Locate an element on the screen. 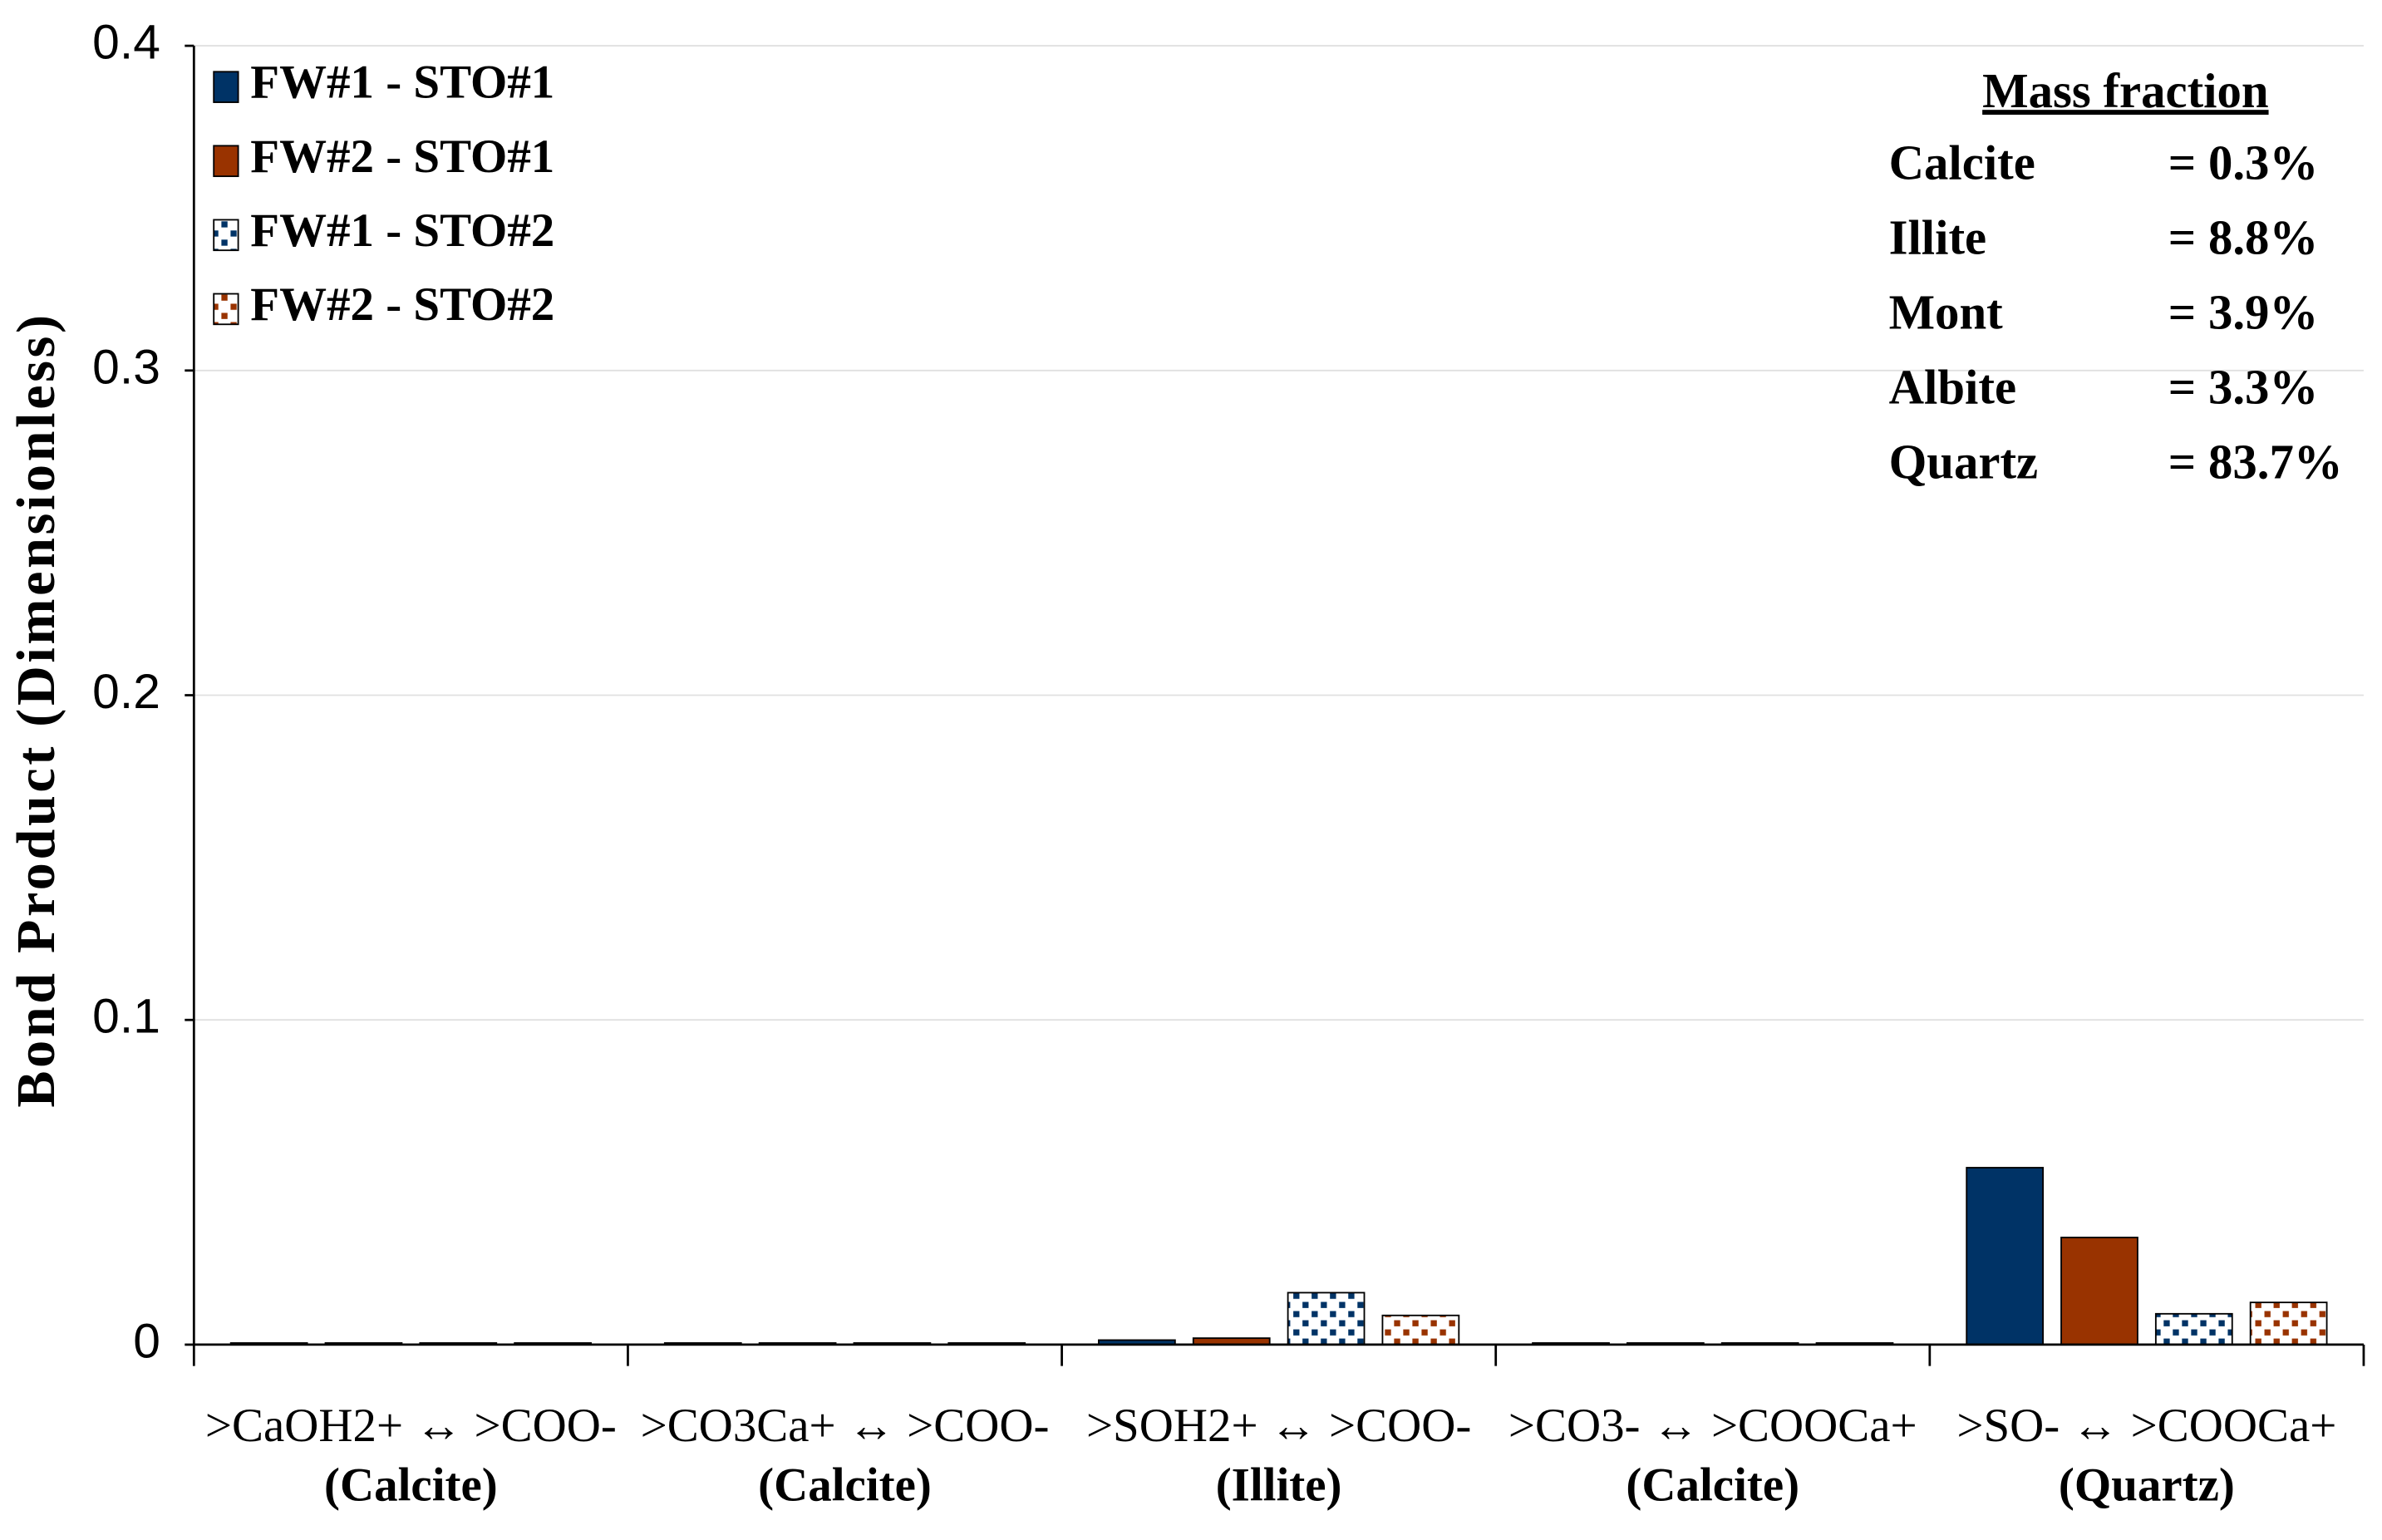  x-tick-label: >SOH2+ ↔ >COO- is located at coordinates (1278, 1426).